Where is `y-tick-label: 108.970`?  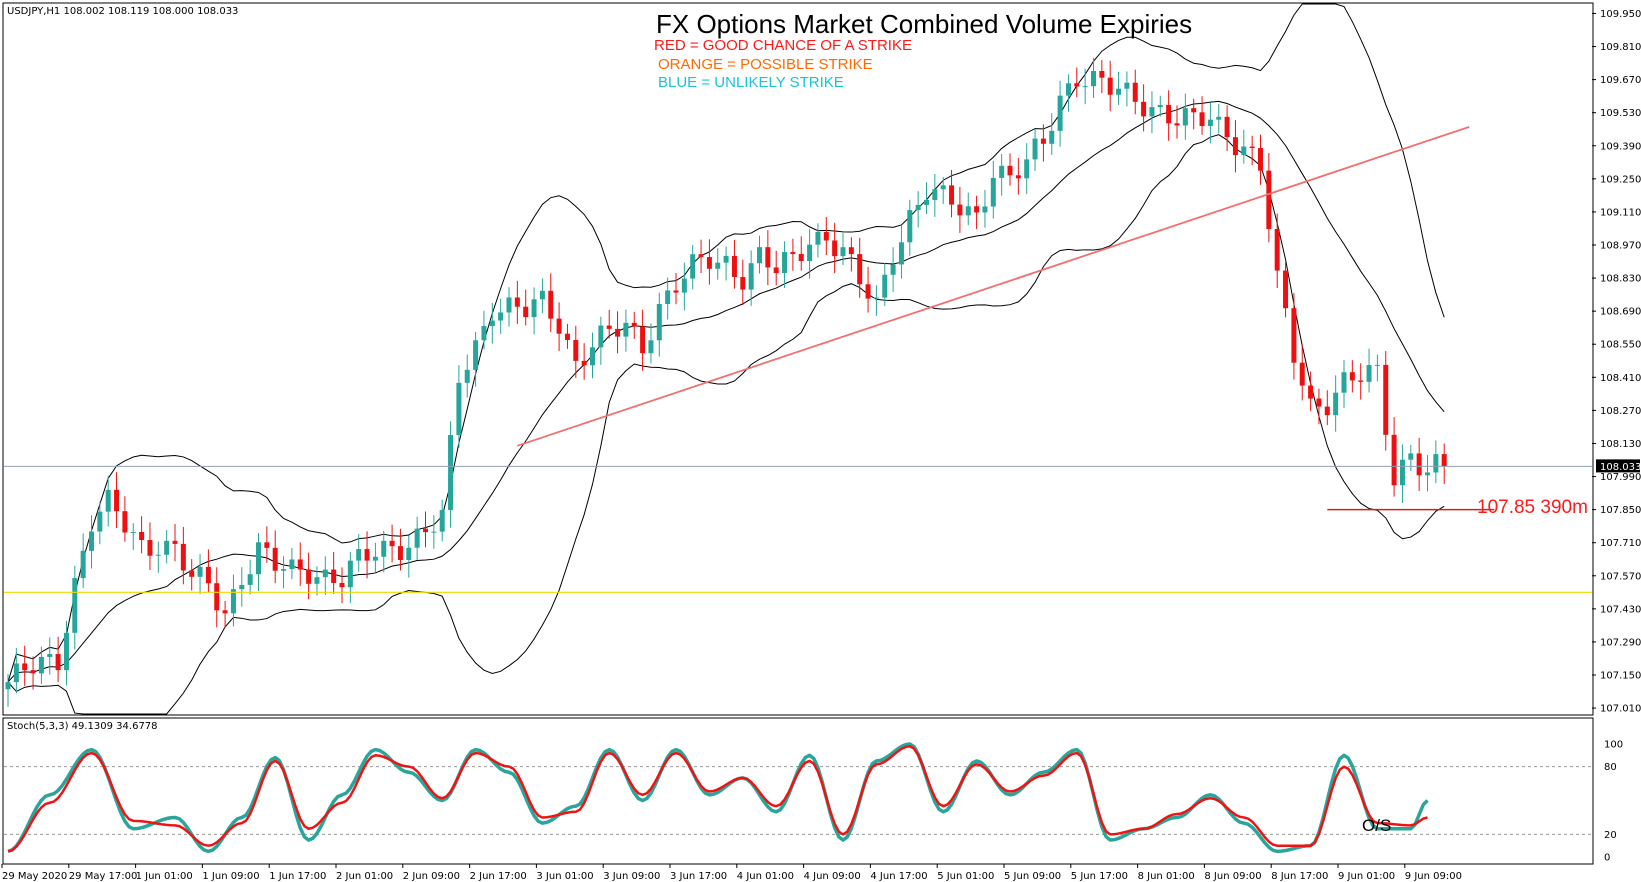
y-tick-label: 108.970 is located at coordinates (1620, 245).